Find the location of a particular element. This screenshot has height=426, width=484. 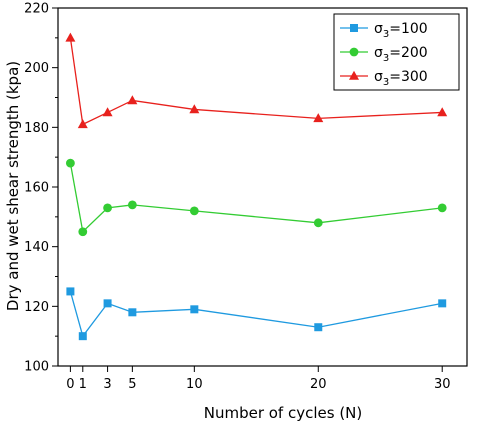

y-tick-label: 100 is located at coordinates (36, 367).